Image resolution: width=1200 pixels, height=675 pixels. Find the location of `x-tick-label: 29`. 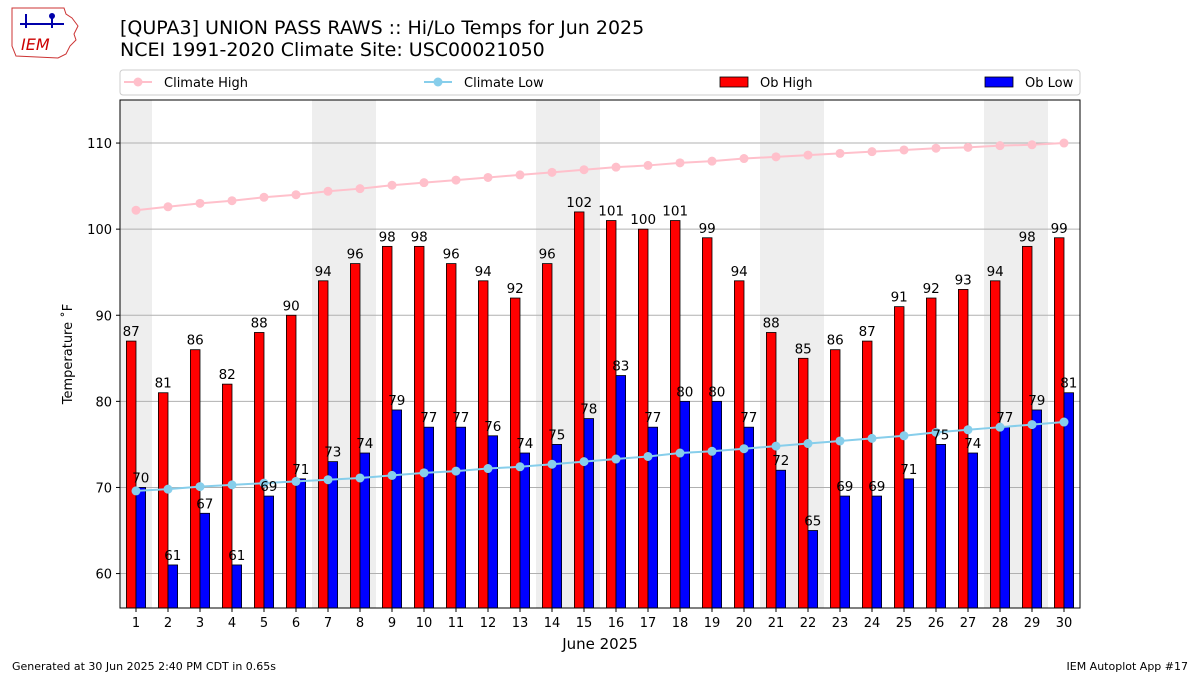

x-tick-label: 29 is located at coordinates (1032, 623).